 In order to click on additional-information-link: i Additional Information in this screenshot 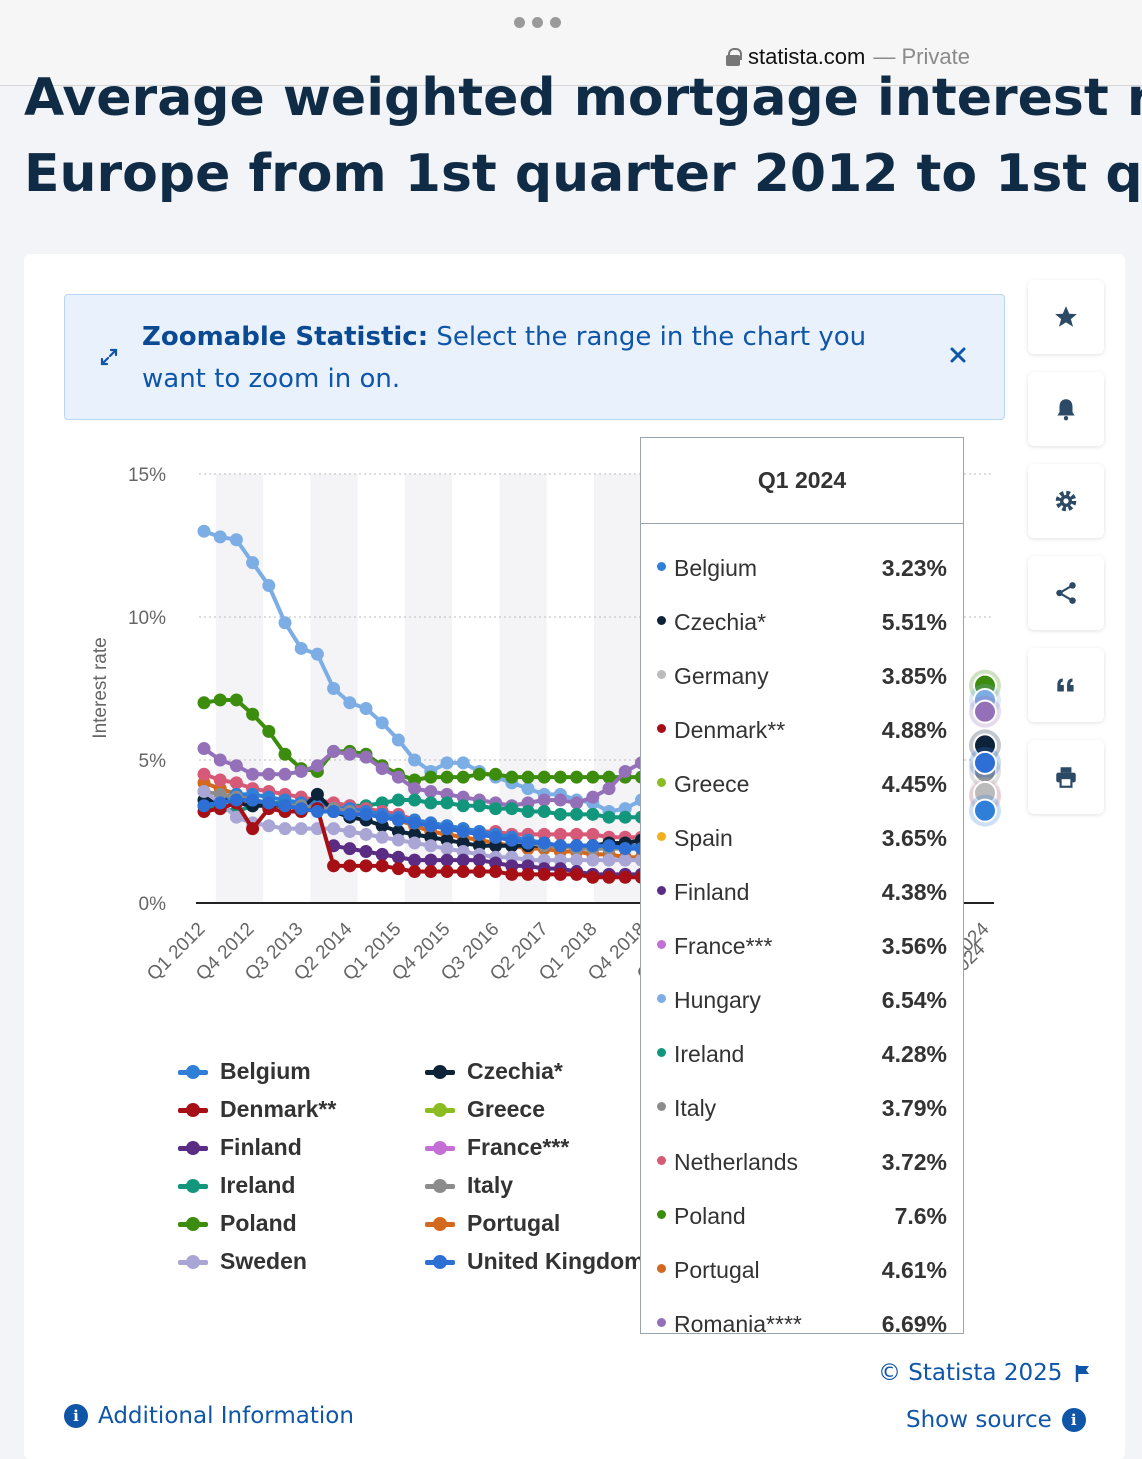, I will do `click(209, 1416)`.